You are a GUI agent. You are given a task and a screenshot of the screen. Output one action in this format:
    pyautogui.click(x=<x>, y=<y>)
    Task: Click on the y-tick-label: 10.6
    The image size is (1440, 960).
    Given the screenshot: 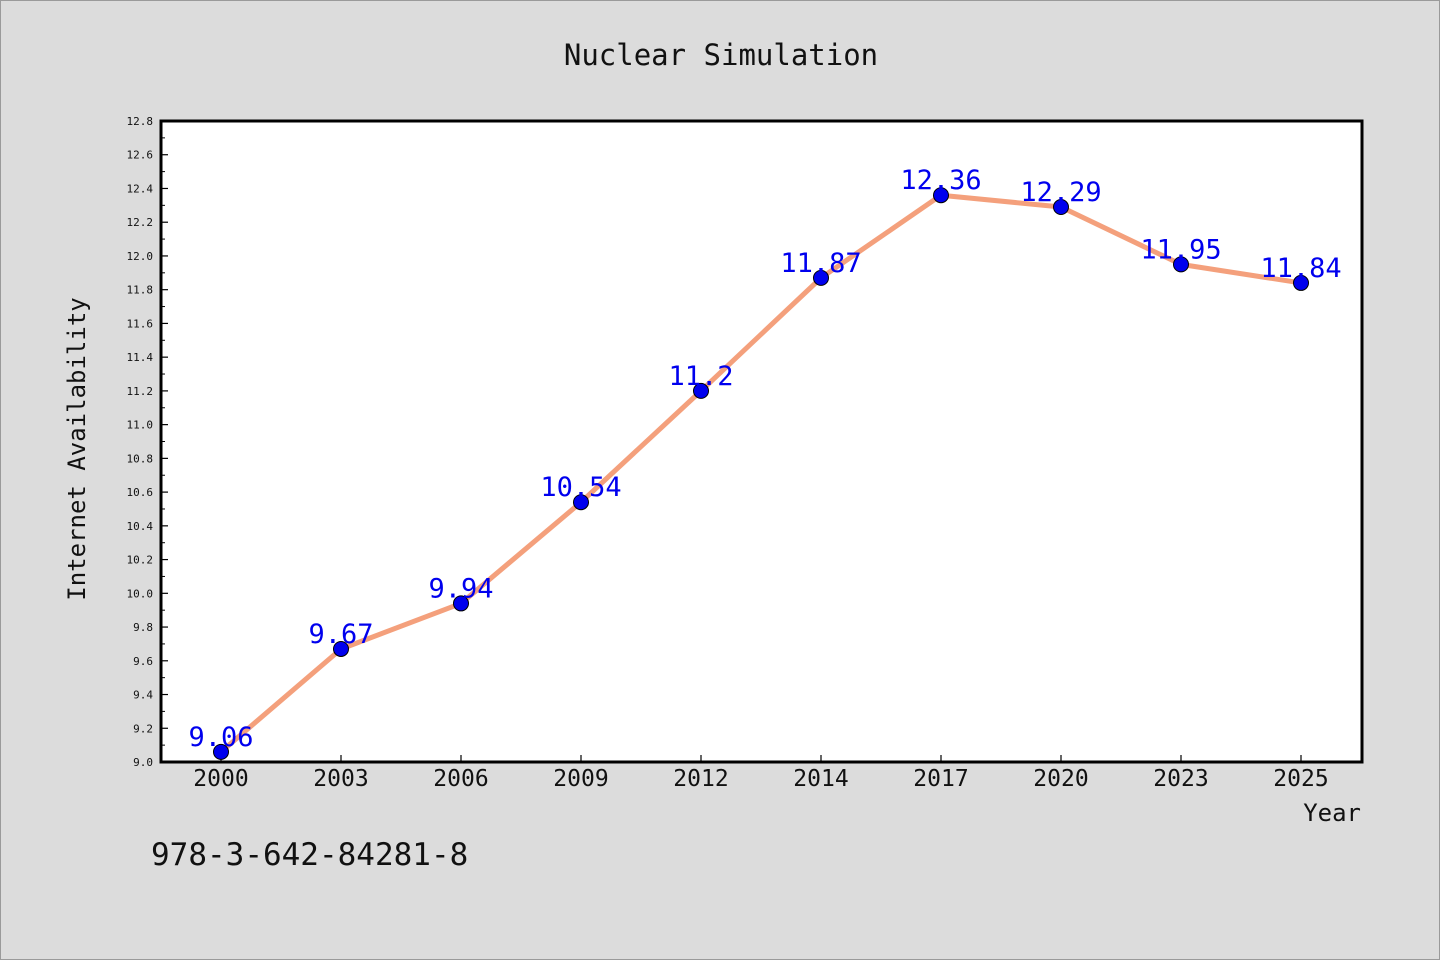 What is the action you would take?
    pyautogui.click(x=140, y=492)
    